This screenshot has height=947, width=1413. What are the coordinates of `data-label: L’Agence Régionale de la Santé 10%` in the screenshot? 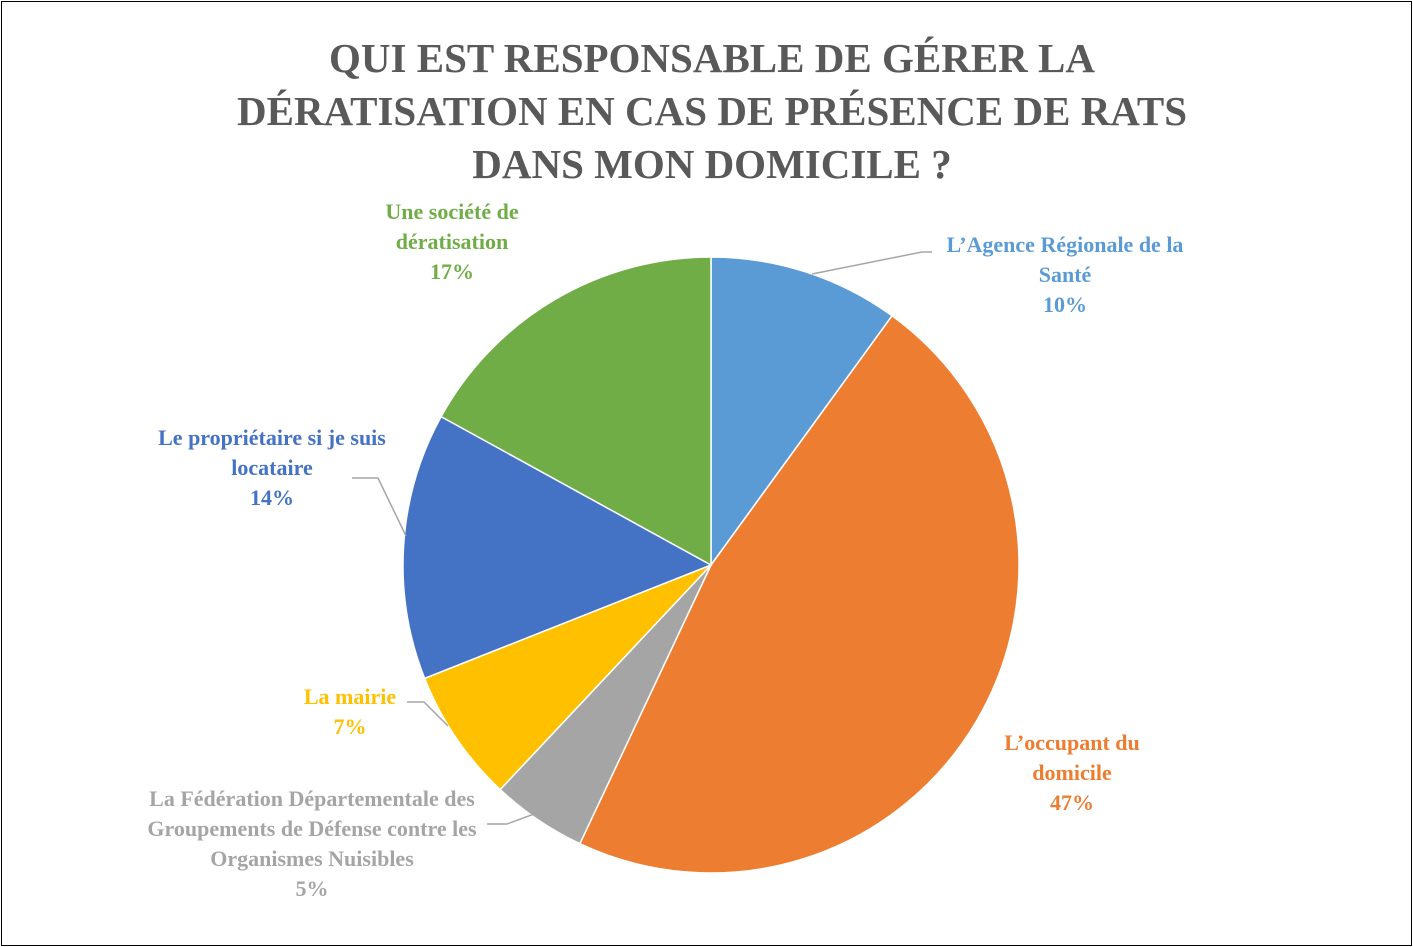 It's located at (1065, 275).